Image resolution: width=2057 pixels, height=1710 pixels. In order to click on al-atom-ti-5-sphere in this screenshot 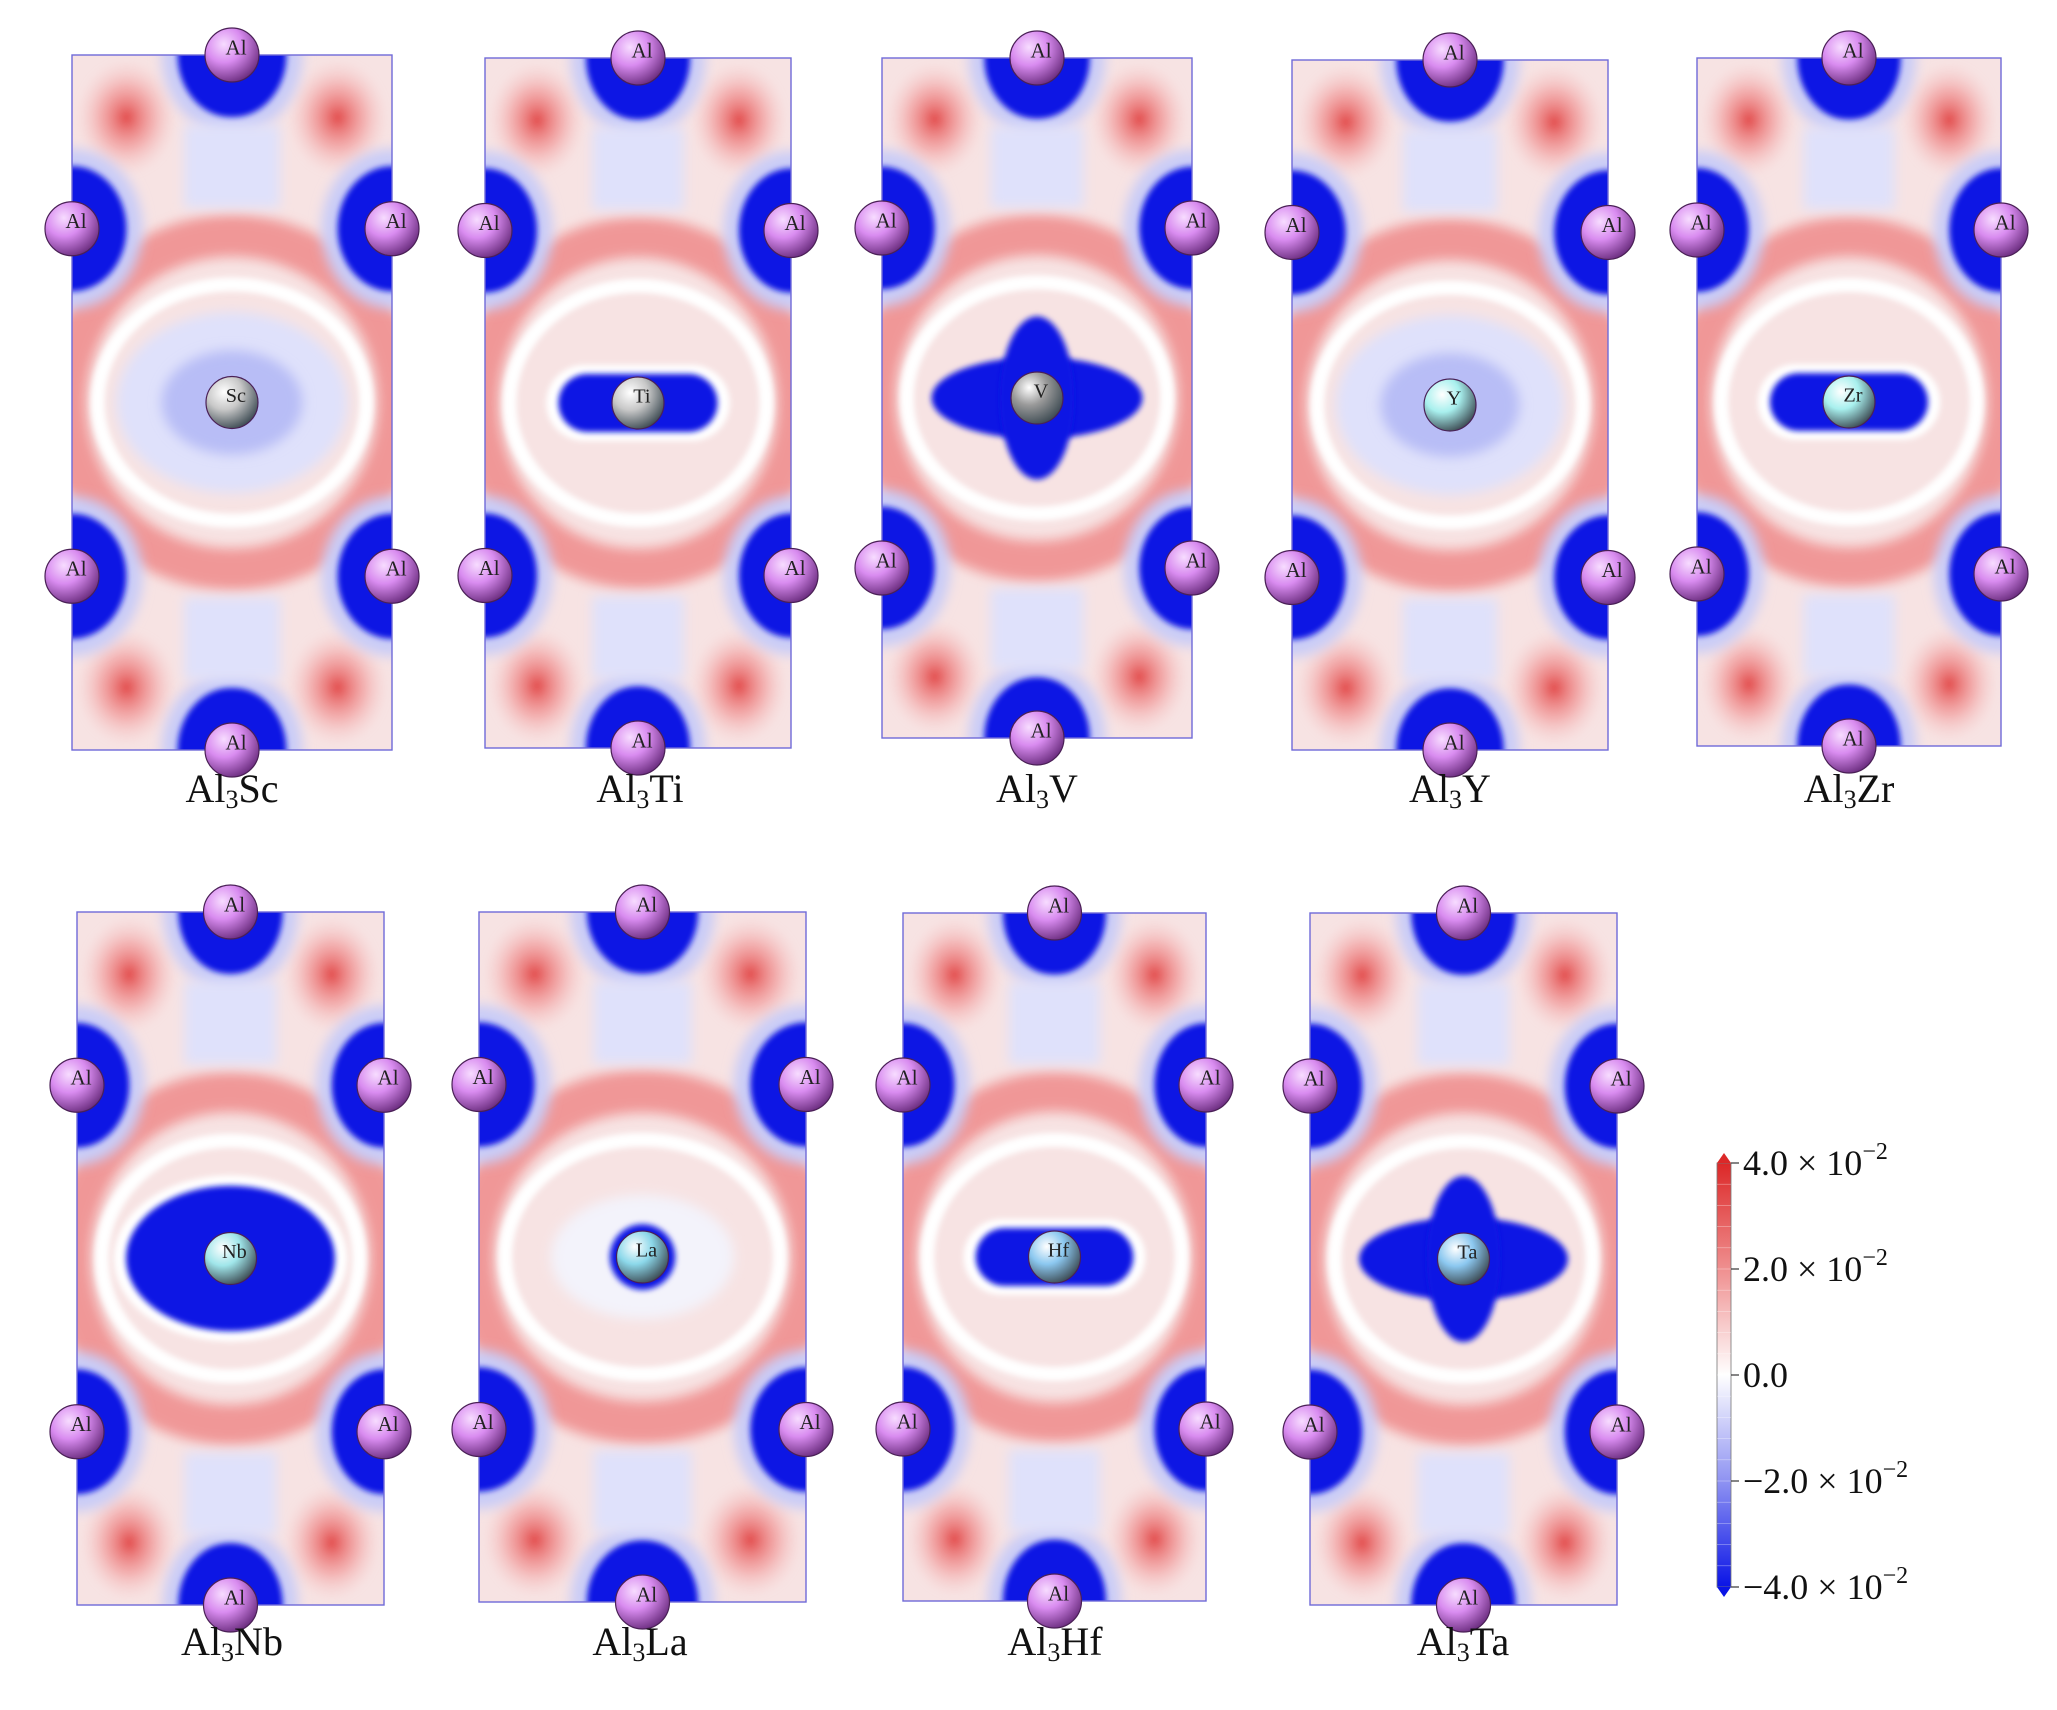, I will do `click(791, 575)`.